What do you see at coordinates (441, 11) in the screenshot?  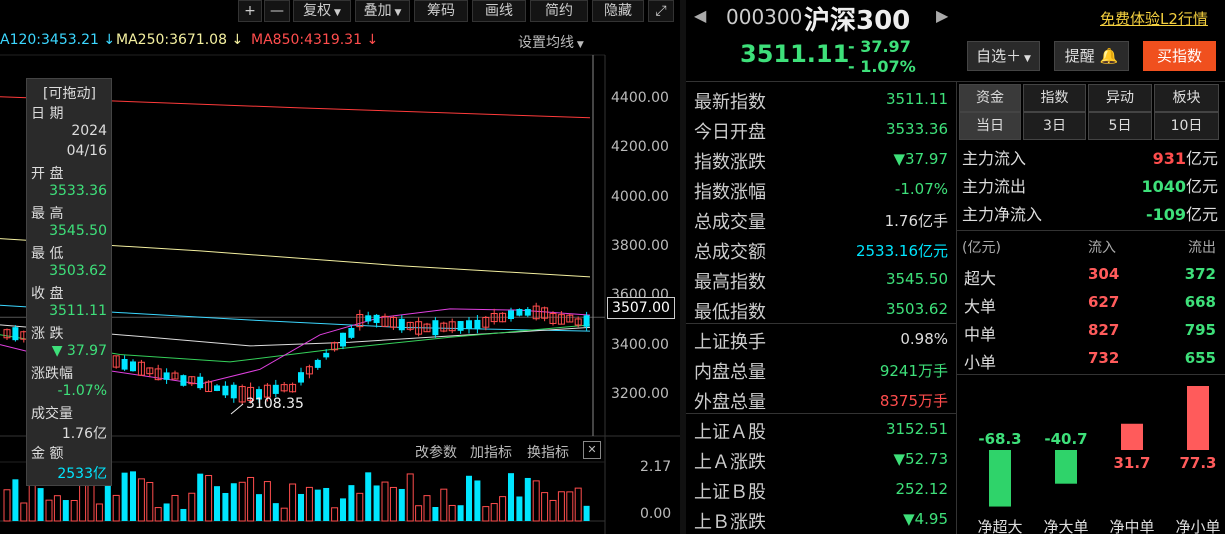 I see `chouma-button: 筹码` at bounding box center [441, 11].